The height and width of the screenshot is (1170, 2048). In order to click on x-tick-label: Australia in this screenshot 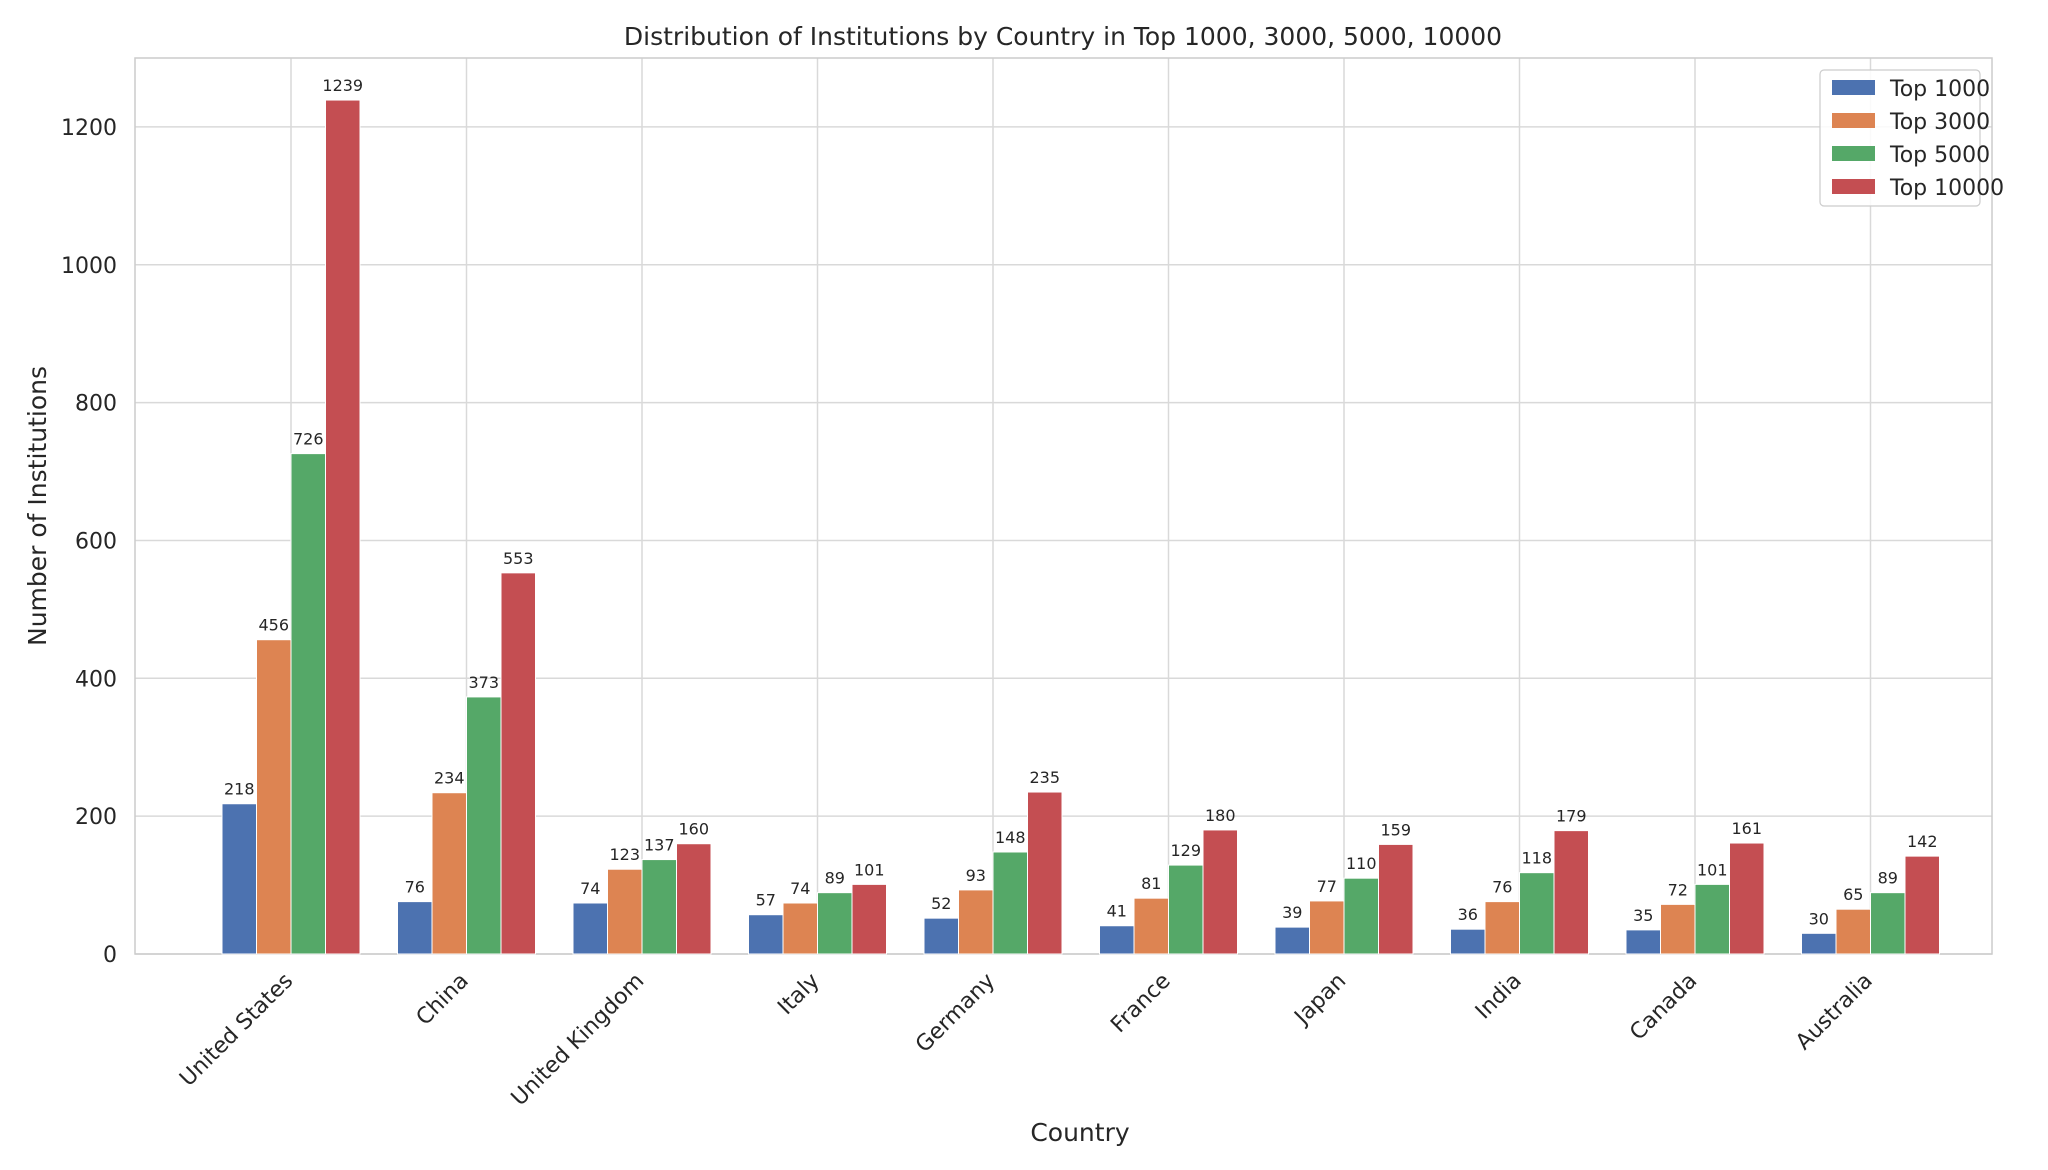, I will do `click(1834, 1012)`.